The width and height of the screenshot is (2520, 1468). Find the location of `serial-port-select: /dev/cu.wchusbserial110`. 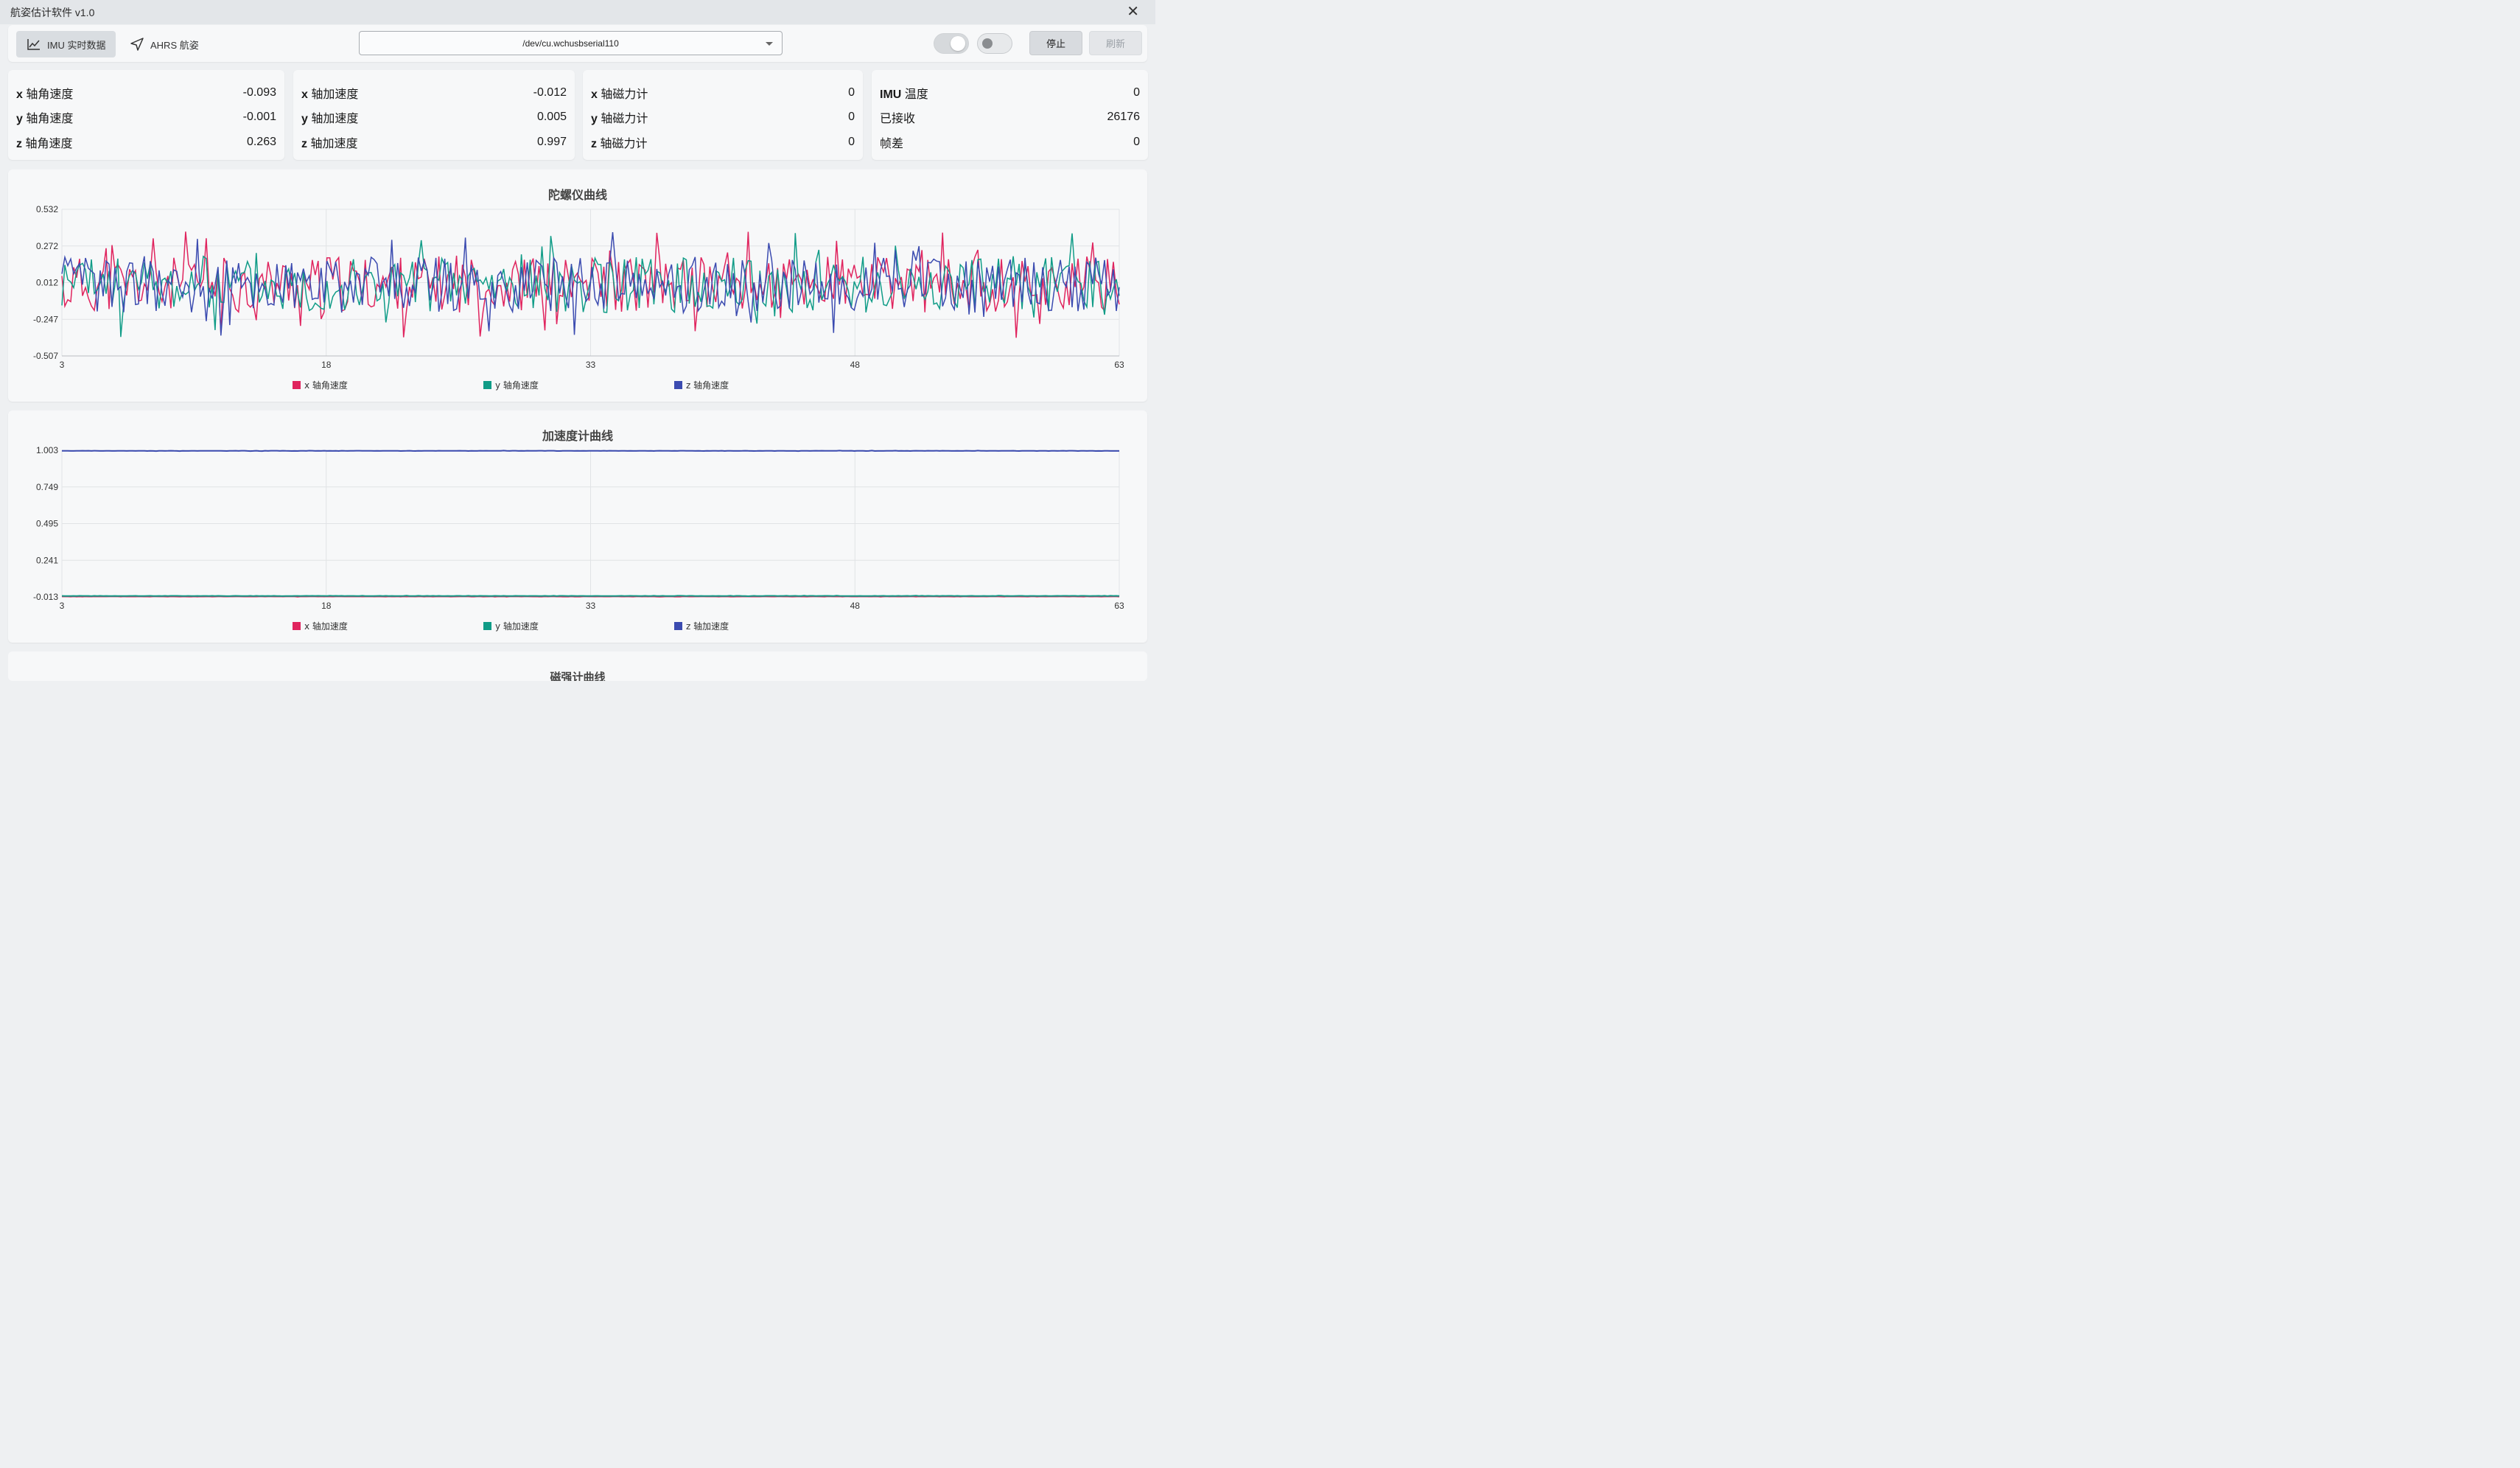

serial-port-select: /dev/cu.wchusbserial110 is located at coordinates (571, 43).